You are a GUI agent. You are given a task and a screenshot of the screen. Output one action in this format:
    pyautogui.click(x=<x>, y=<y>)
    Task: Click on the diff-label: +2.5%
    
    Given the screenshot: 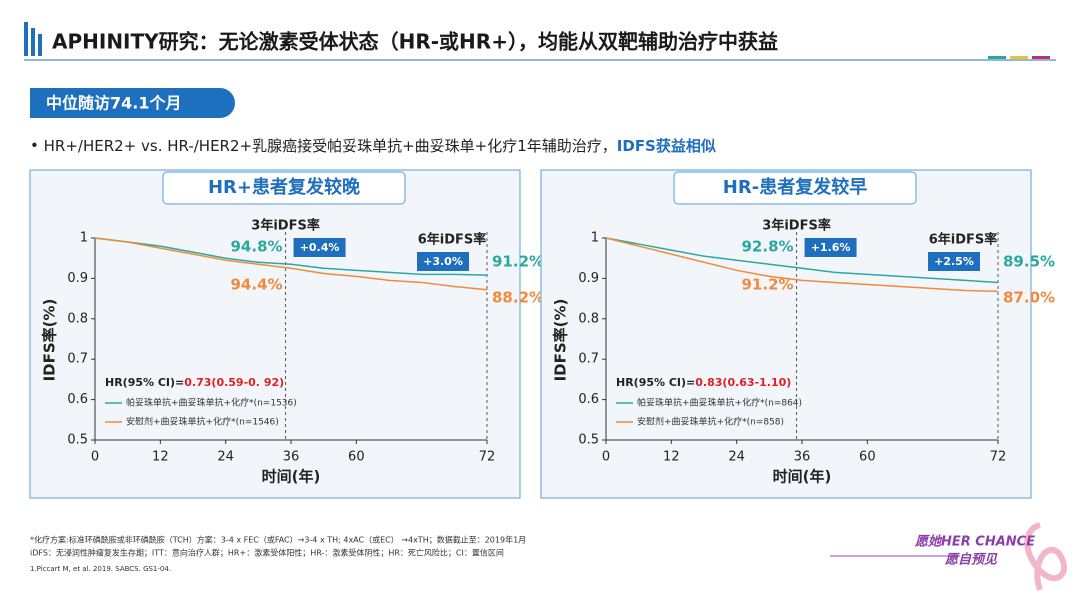 What is the action you would take?
    pyautogui.click(x=954, y=261)
    